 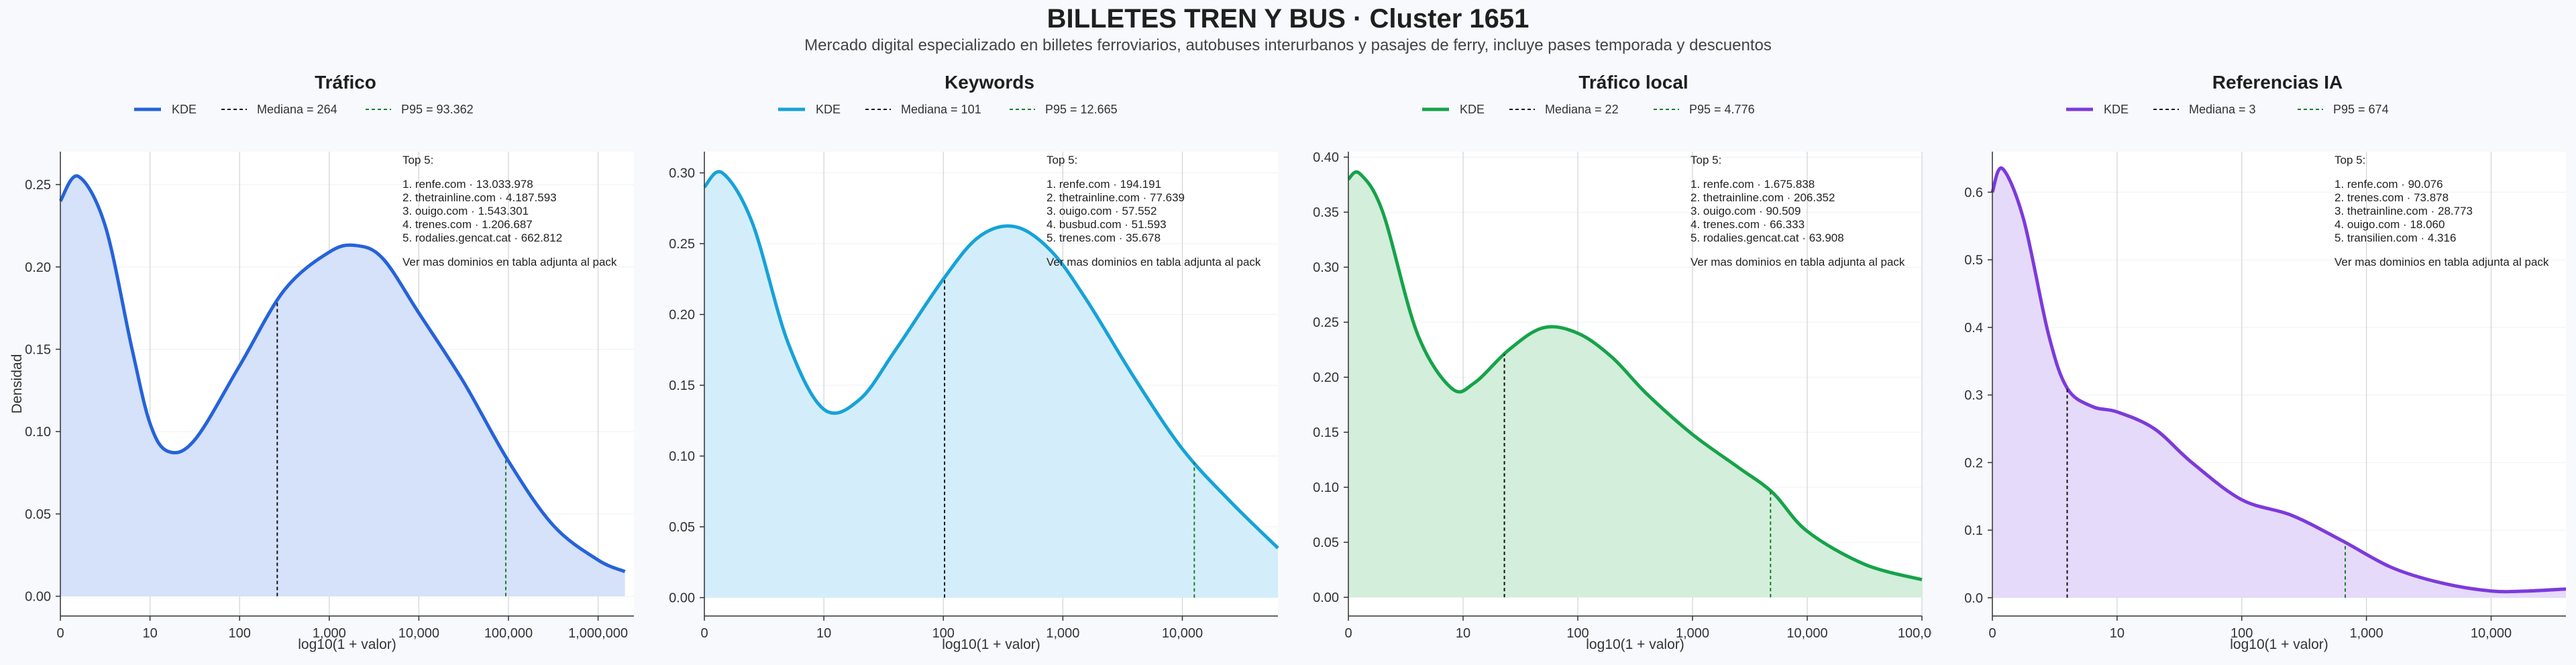 What do you see at coordinates (989, 82) in the screenshot?
I see `panel-title: Keywords` at bounding box center [989, 82].